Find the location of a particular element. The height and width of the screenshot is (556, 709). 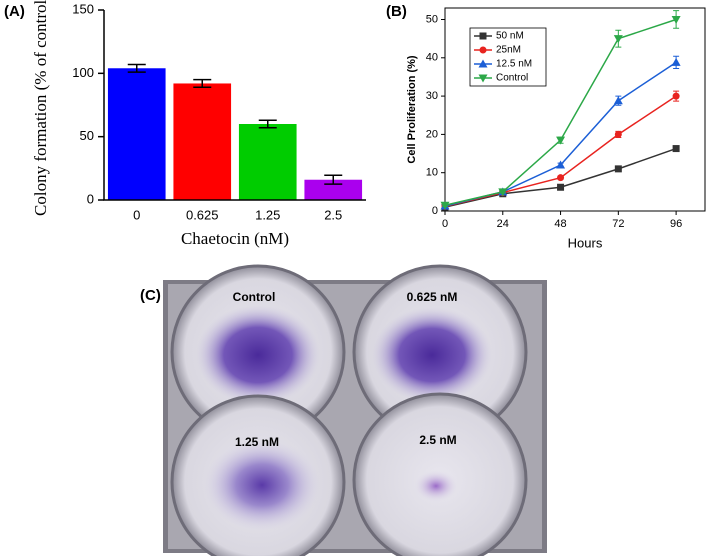

x-tick-label: 1.25 is located at coordinates (267, 214).